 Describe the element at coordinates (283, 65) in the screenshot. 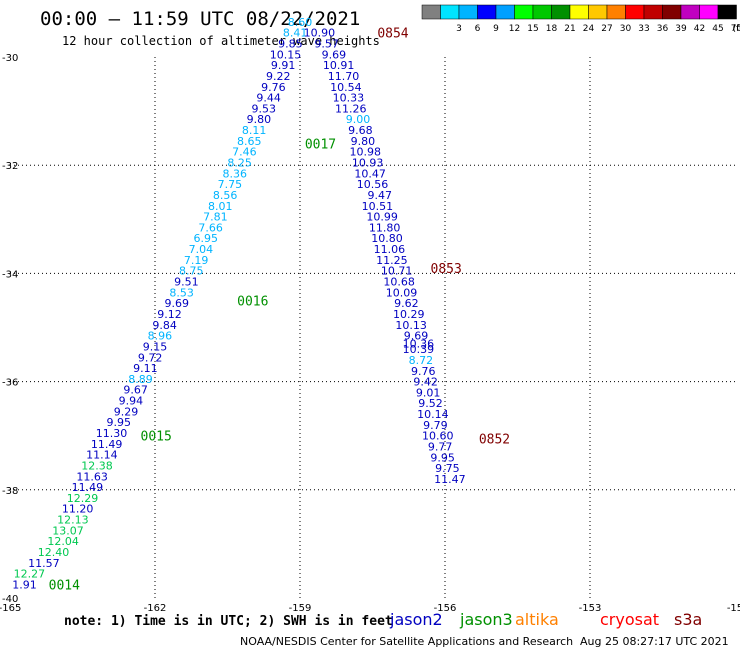

I see `wave-height-value: 9.91` at that location.